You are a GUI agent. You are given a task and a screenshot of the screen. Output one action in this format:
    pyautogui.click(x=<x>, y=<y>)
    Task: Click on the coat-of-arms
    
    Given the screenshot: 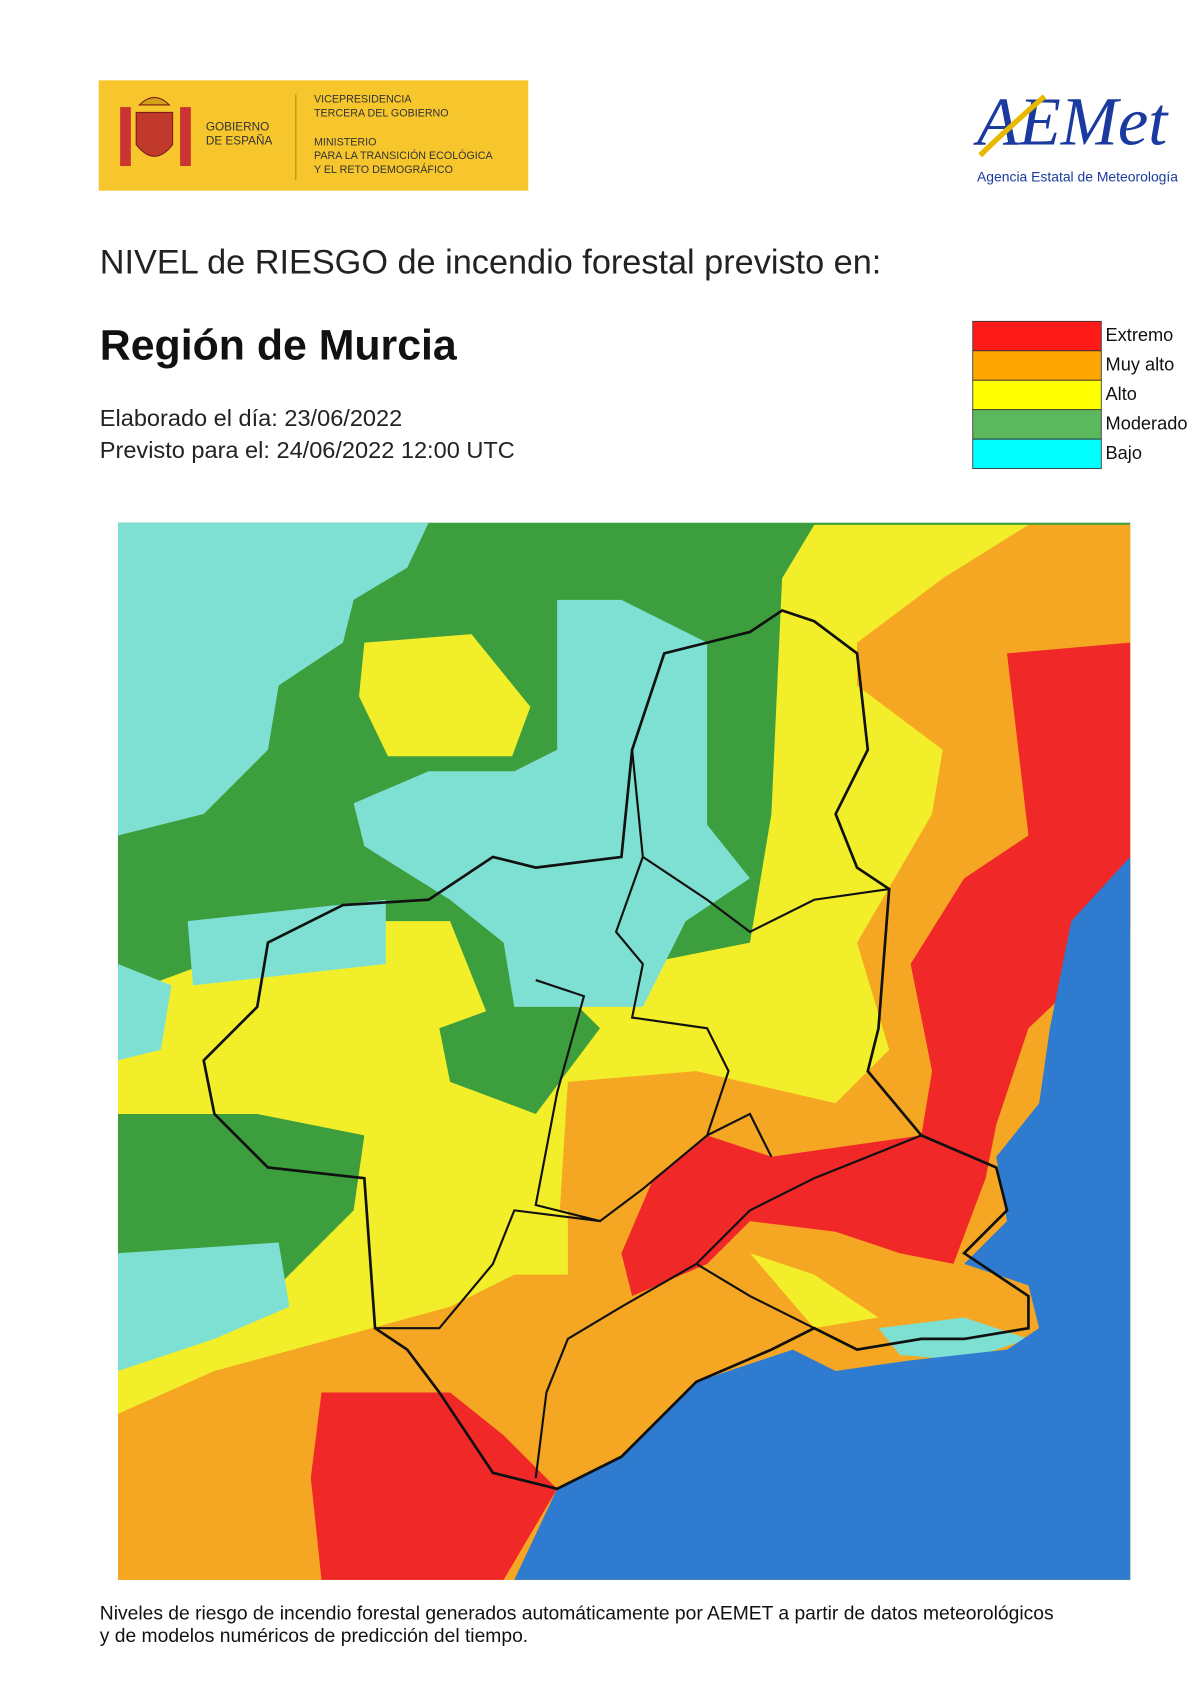 What is the action you would take?
    pyautogui.click(x=155, y=131)
    